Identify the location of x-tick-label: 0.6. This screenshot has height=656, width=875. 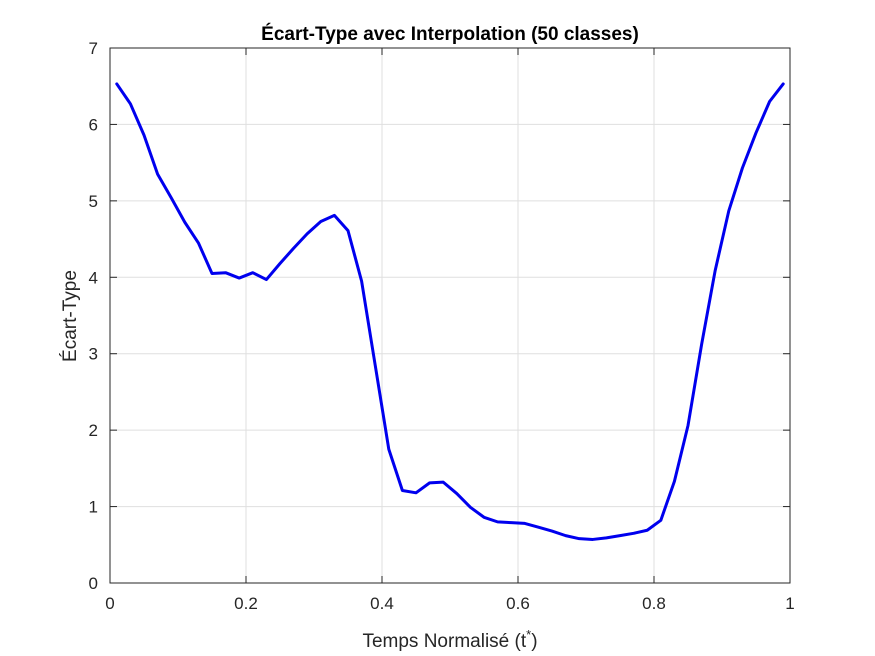
(518, 603).